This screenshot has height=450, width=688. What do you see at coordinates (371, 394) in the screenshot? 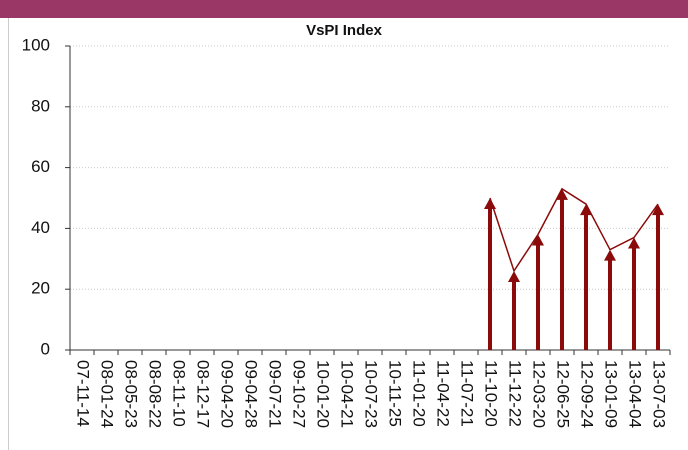
I see `x-tick-label: 10-07-23` at bounding box center [371, 394].